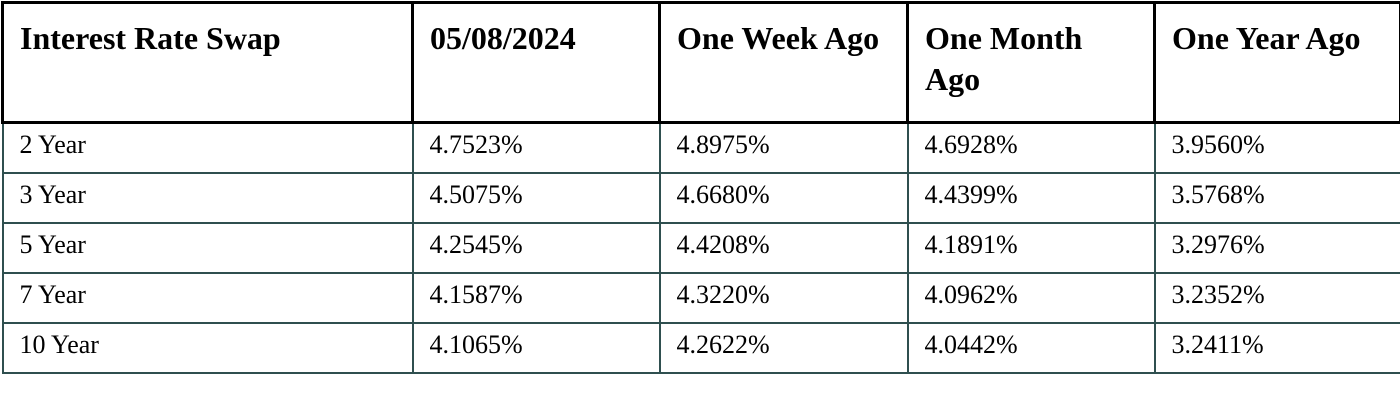 The height and width of the screenshot is (400, 1400). What do you see at coordinates (1276, 62) in the screenshot?
I see `header-cell: One Year Ago` at bounding box center [1276, 62].